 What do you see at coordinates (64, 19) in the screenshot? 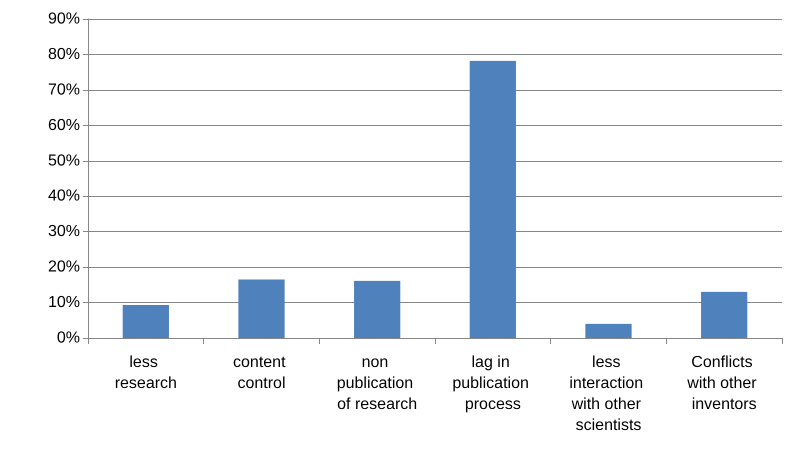
I see `y-tick-label: 90%` at bounding box center [64, 19].